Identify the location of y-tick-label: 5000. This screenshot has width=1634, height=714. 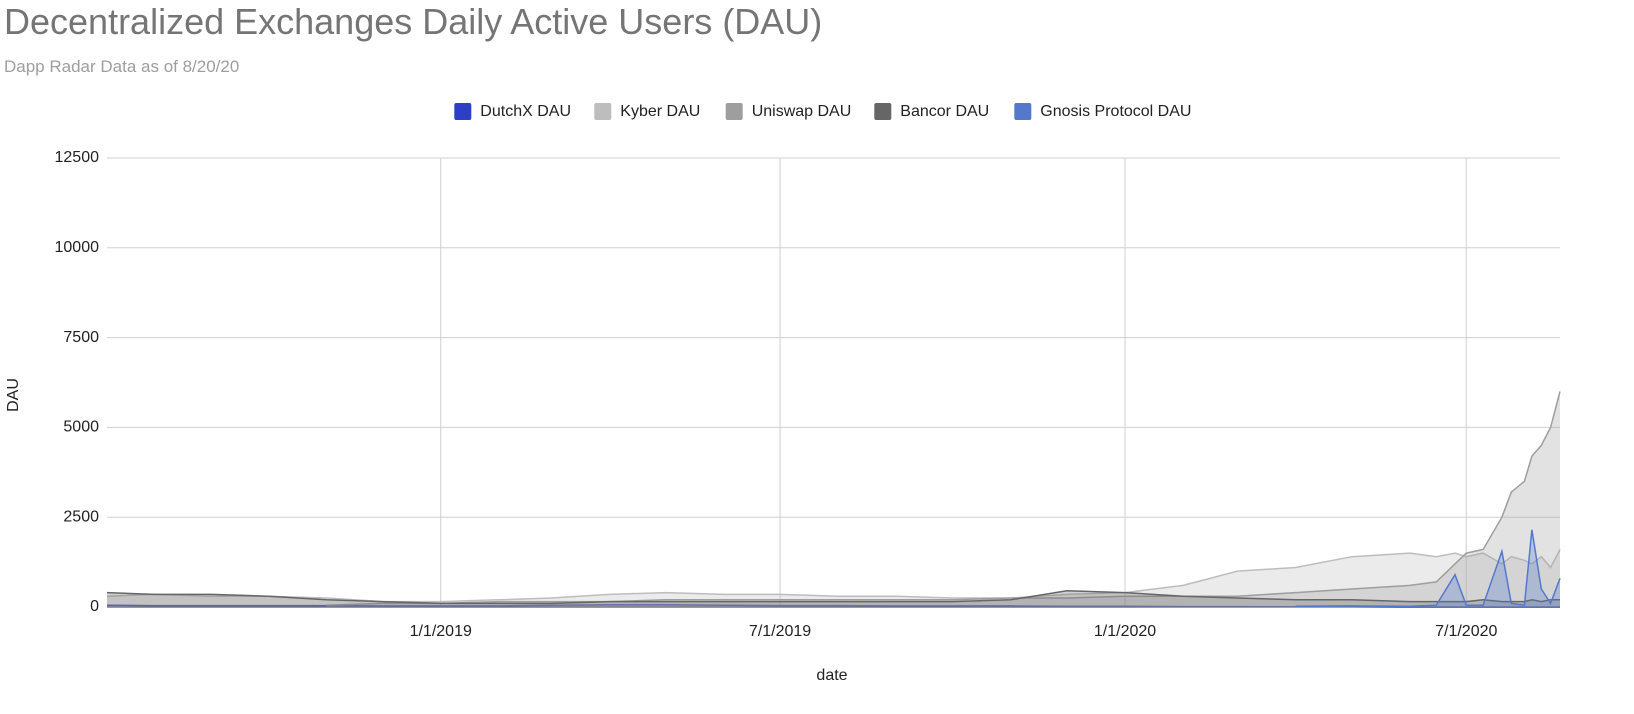
(81, 427).